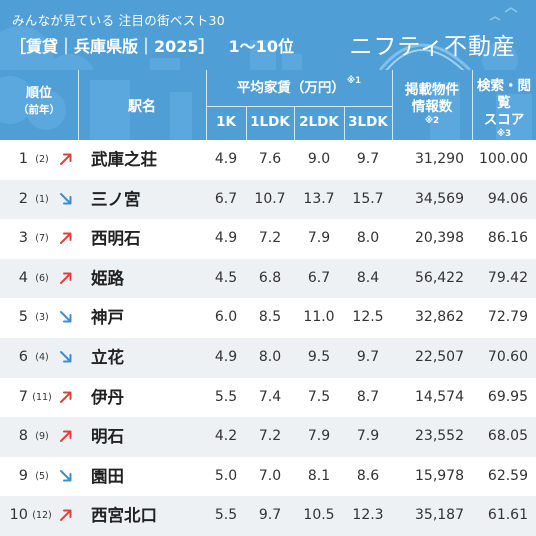  I want to click on rent-3ldk-cell: 15.7, so click(368, 198).